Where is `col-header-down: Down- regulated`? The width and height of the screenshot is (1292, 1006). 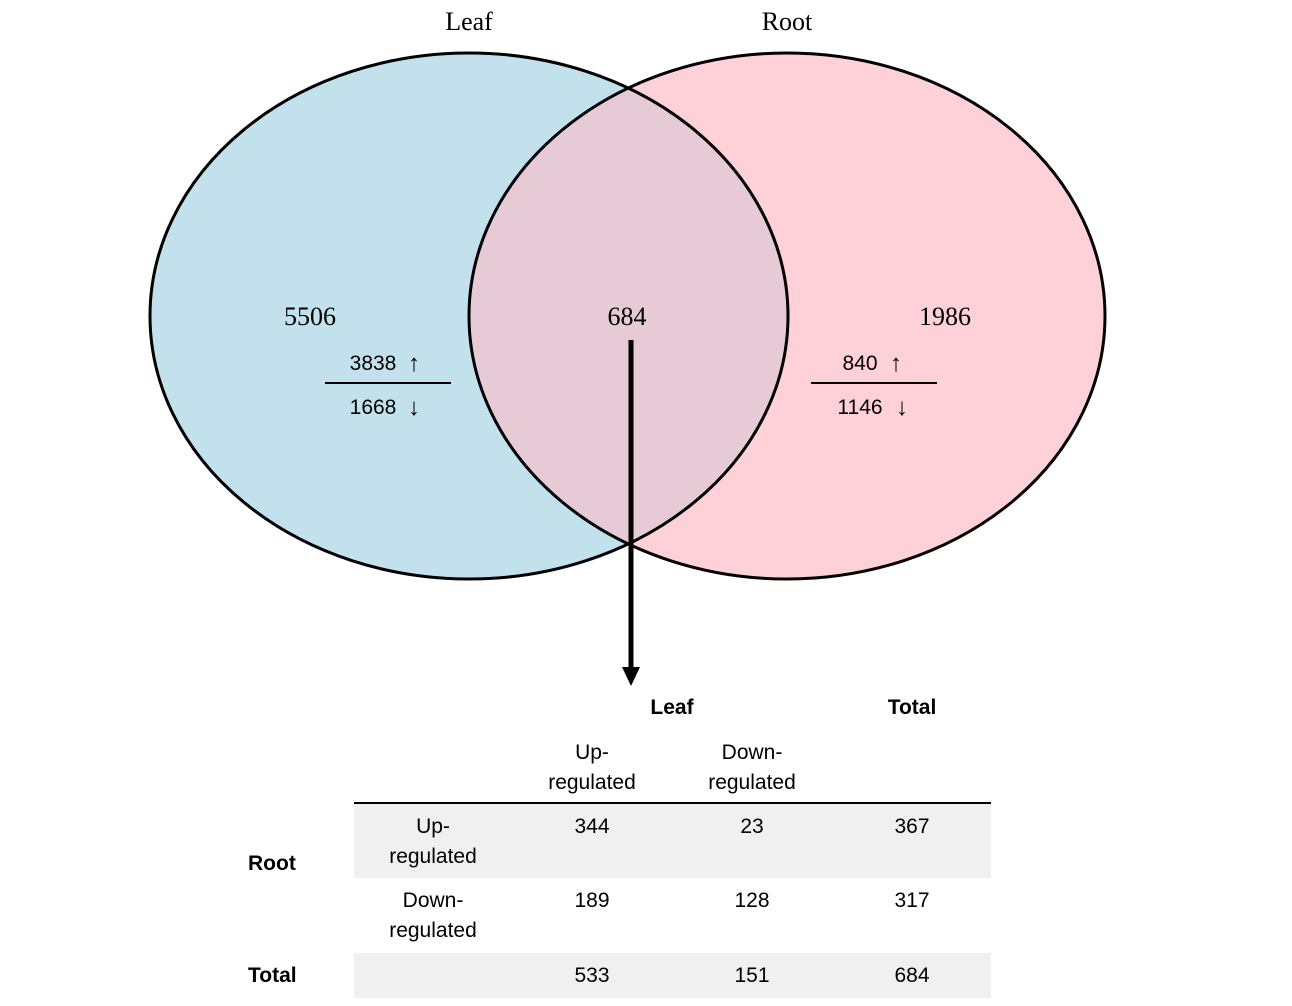
col-header-down: Down- regulated is located at coordinates (752, 767).